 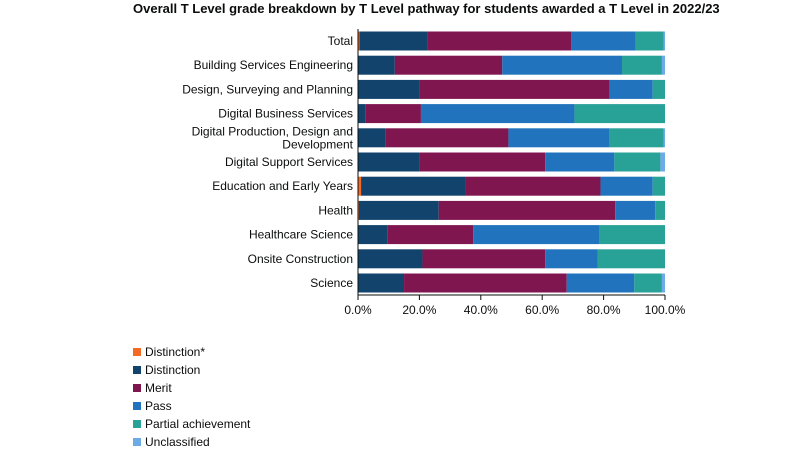 What do you see at coordinates (358, 310) in the screenshot?
I see `x-tick-label: 0.0%` at bounding box center [358, 310].